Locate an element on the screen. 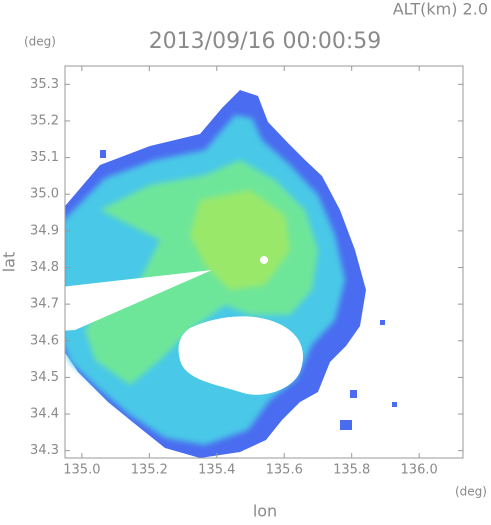 The height and width of the screenshot is (525, 491). y-tick-label: 35.2 is located at coordinates (44, 120).